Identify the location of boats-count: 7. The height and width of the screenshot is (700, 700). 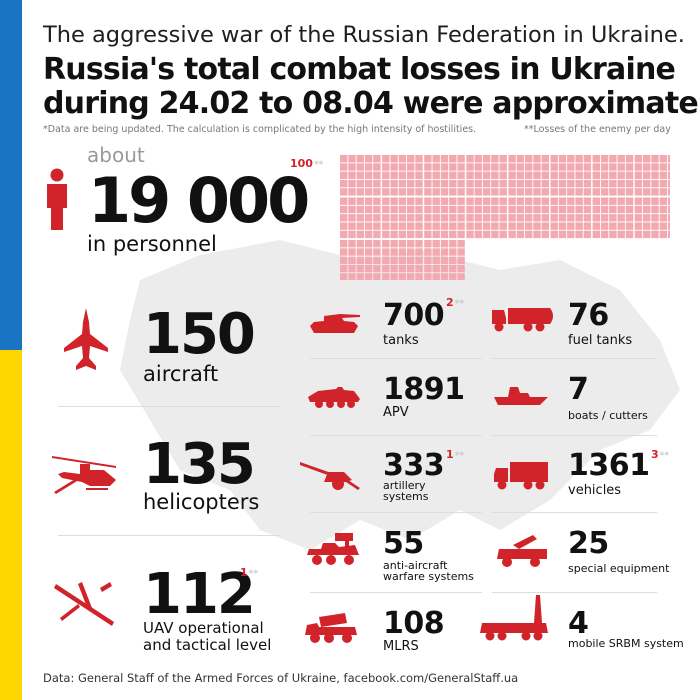
(578, 389).